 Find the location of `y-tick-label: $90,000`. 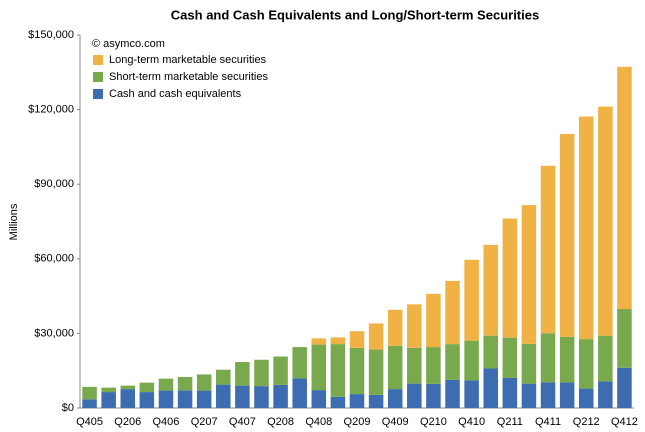

y-tick-label: $90,000 is located at coordinates (54, 184).